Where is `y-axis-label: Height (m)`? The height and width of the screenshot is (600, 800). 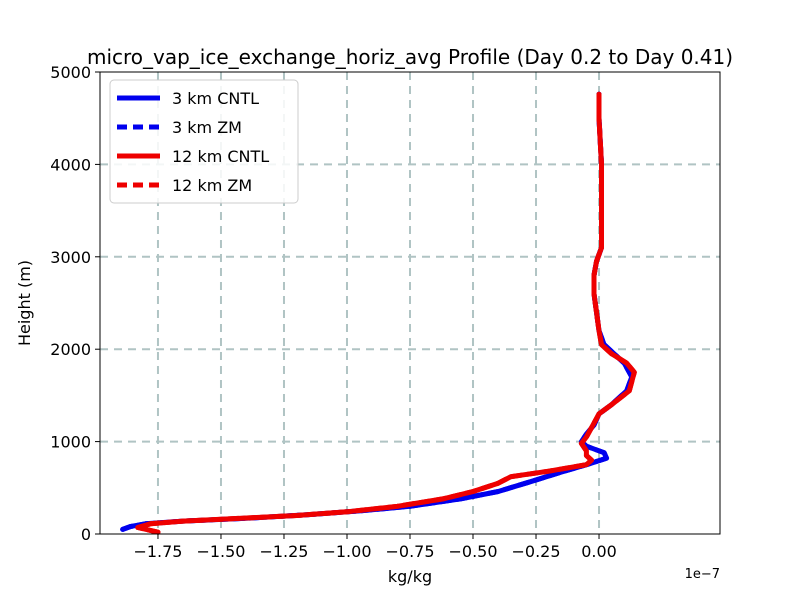
y-axis-label: Height (m) is located at coordinates (24, 303).